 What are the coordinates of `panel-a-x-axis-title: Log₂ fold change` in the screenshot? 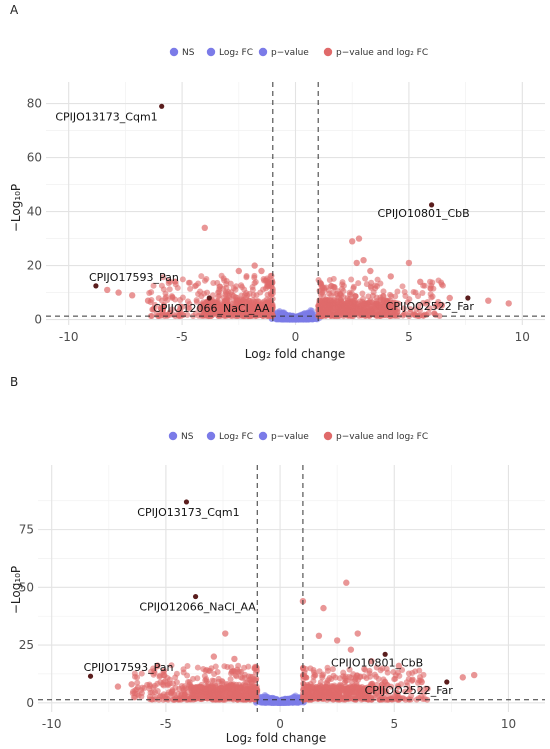 It's located at (295, 354).